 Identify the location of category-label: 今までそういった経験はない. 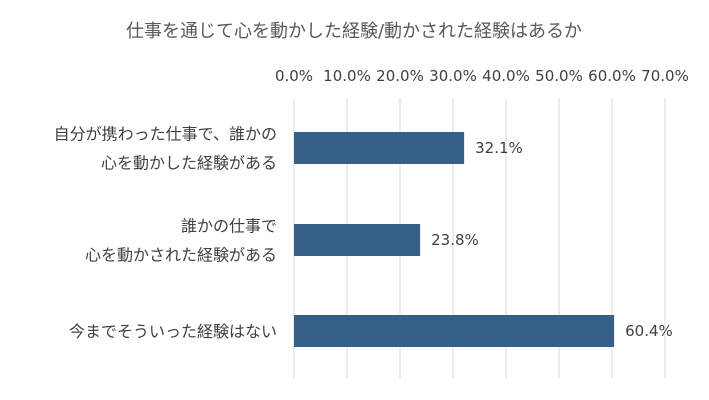
(173, 331).